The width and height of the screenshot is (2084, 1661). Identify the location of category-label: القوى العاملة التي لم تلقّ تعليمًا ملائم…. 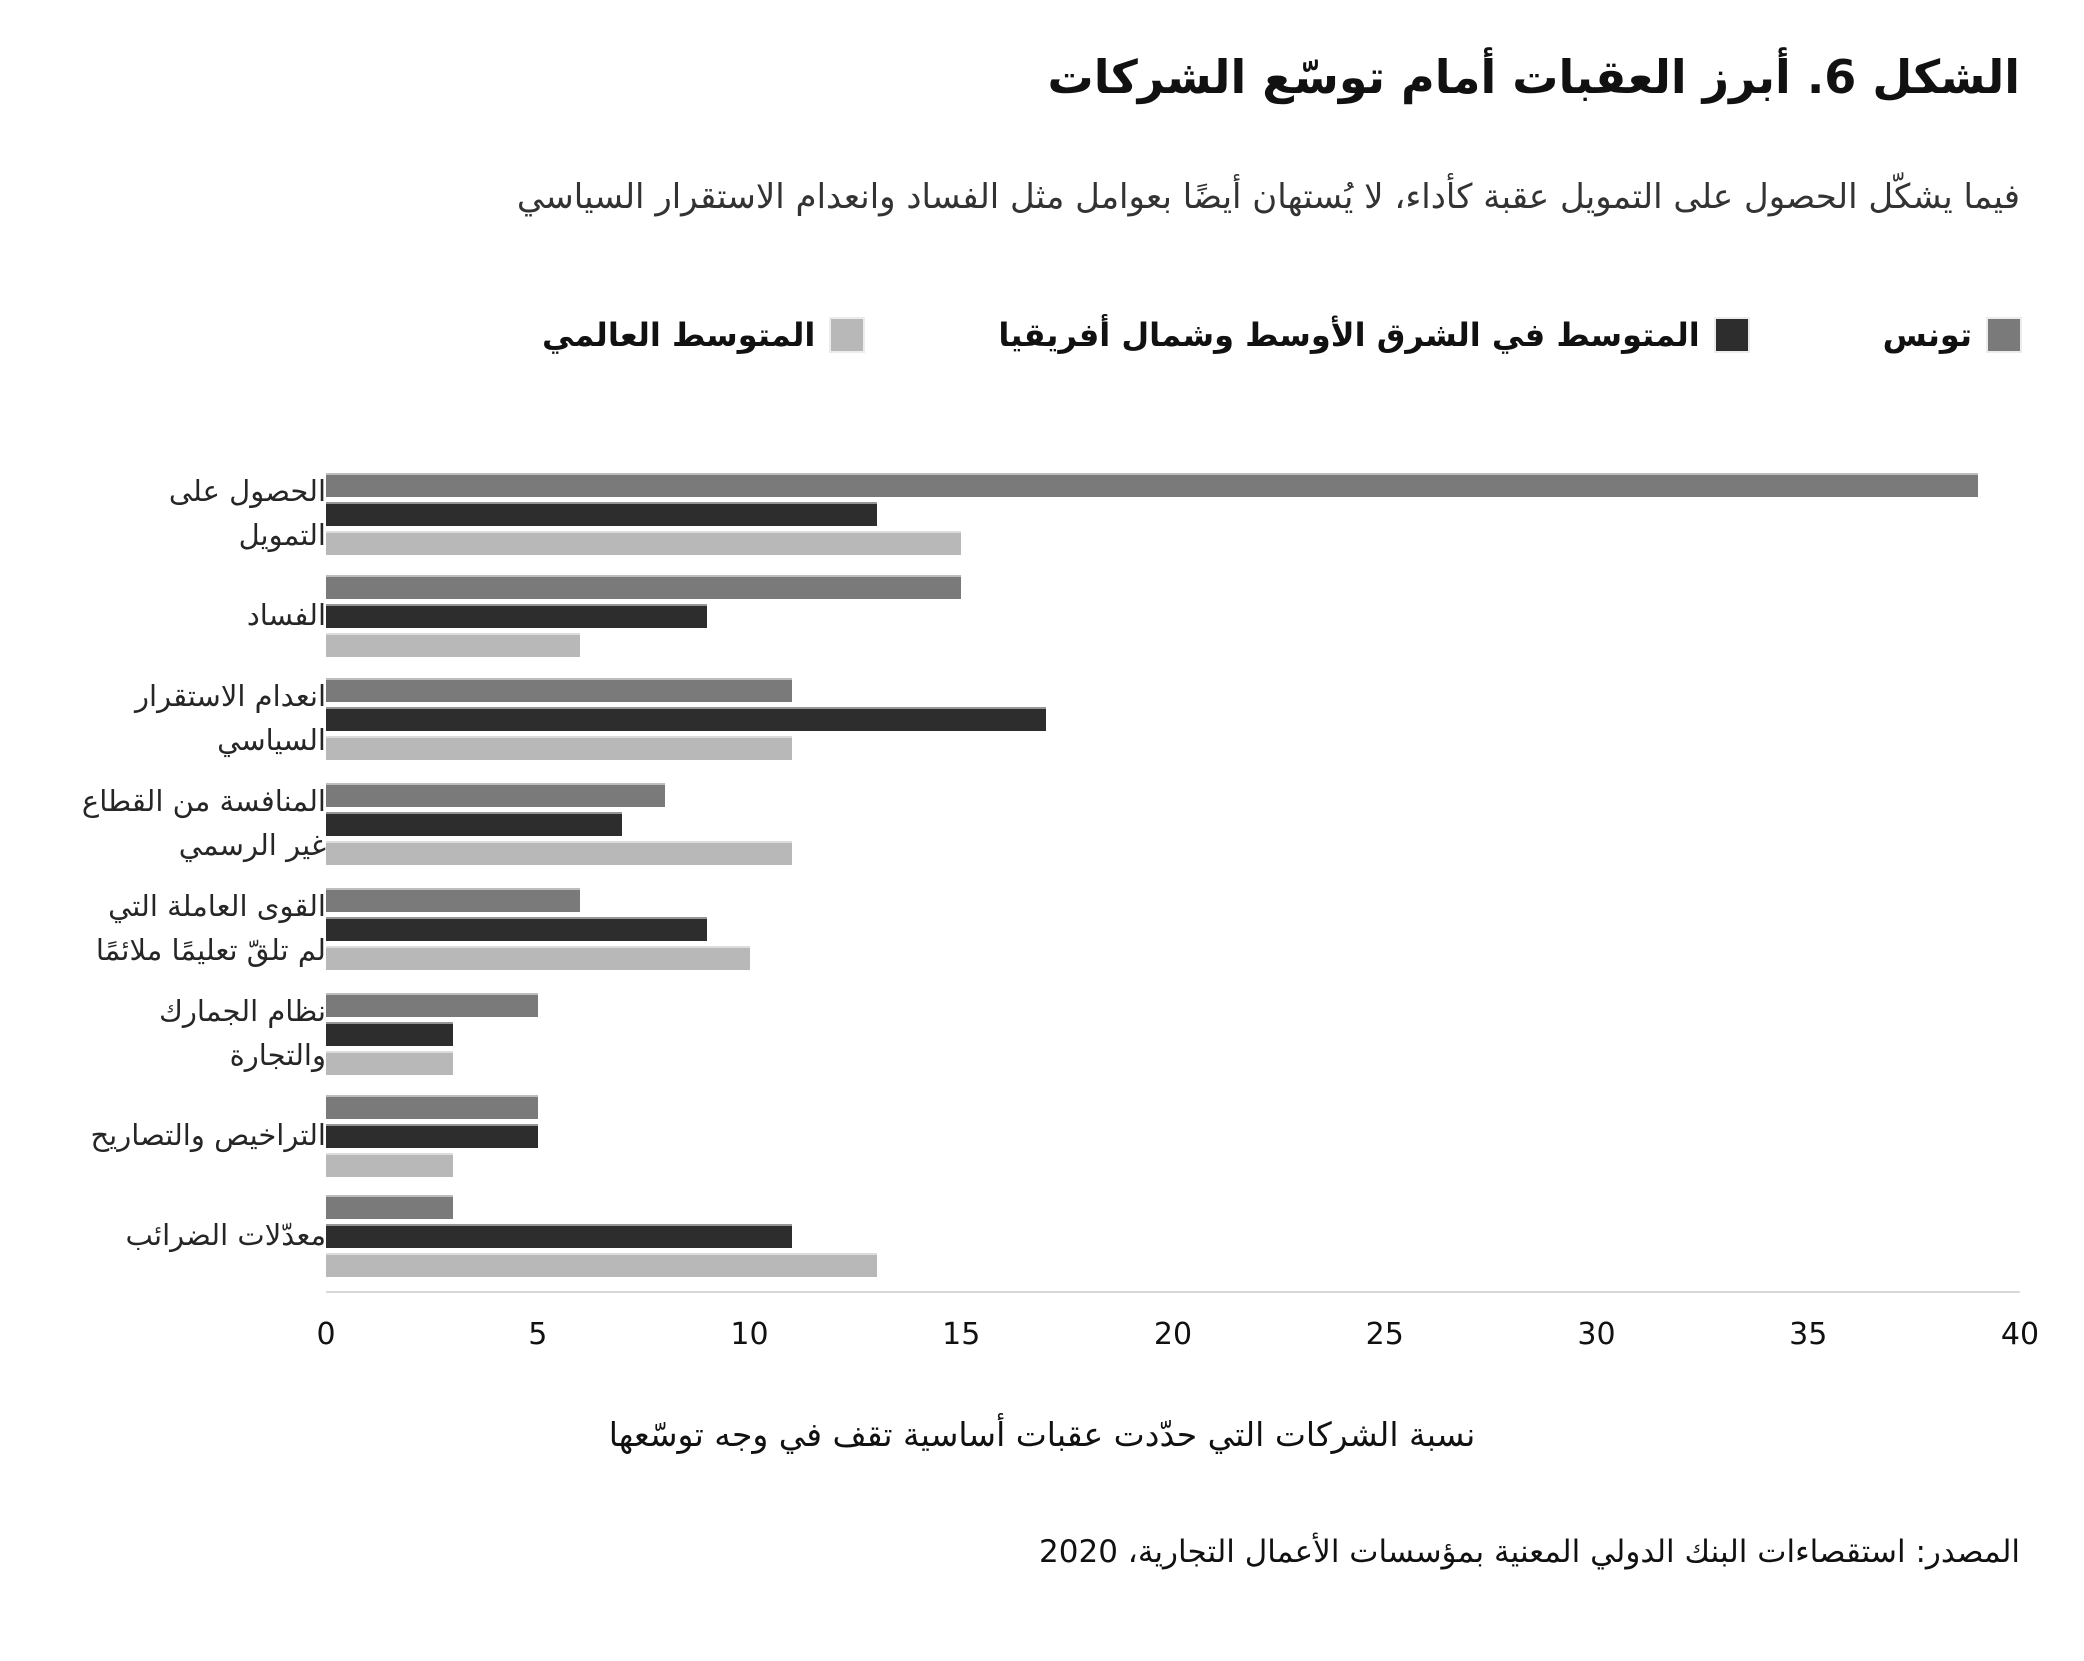
(210, 928).